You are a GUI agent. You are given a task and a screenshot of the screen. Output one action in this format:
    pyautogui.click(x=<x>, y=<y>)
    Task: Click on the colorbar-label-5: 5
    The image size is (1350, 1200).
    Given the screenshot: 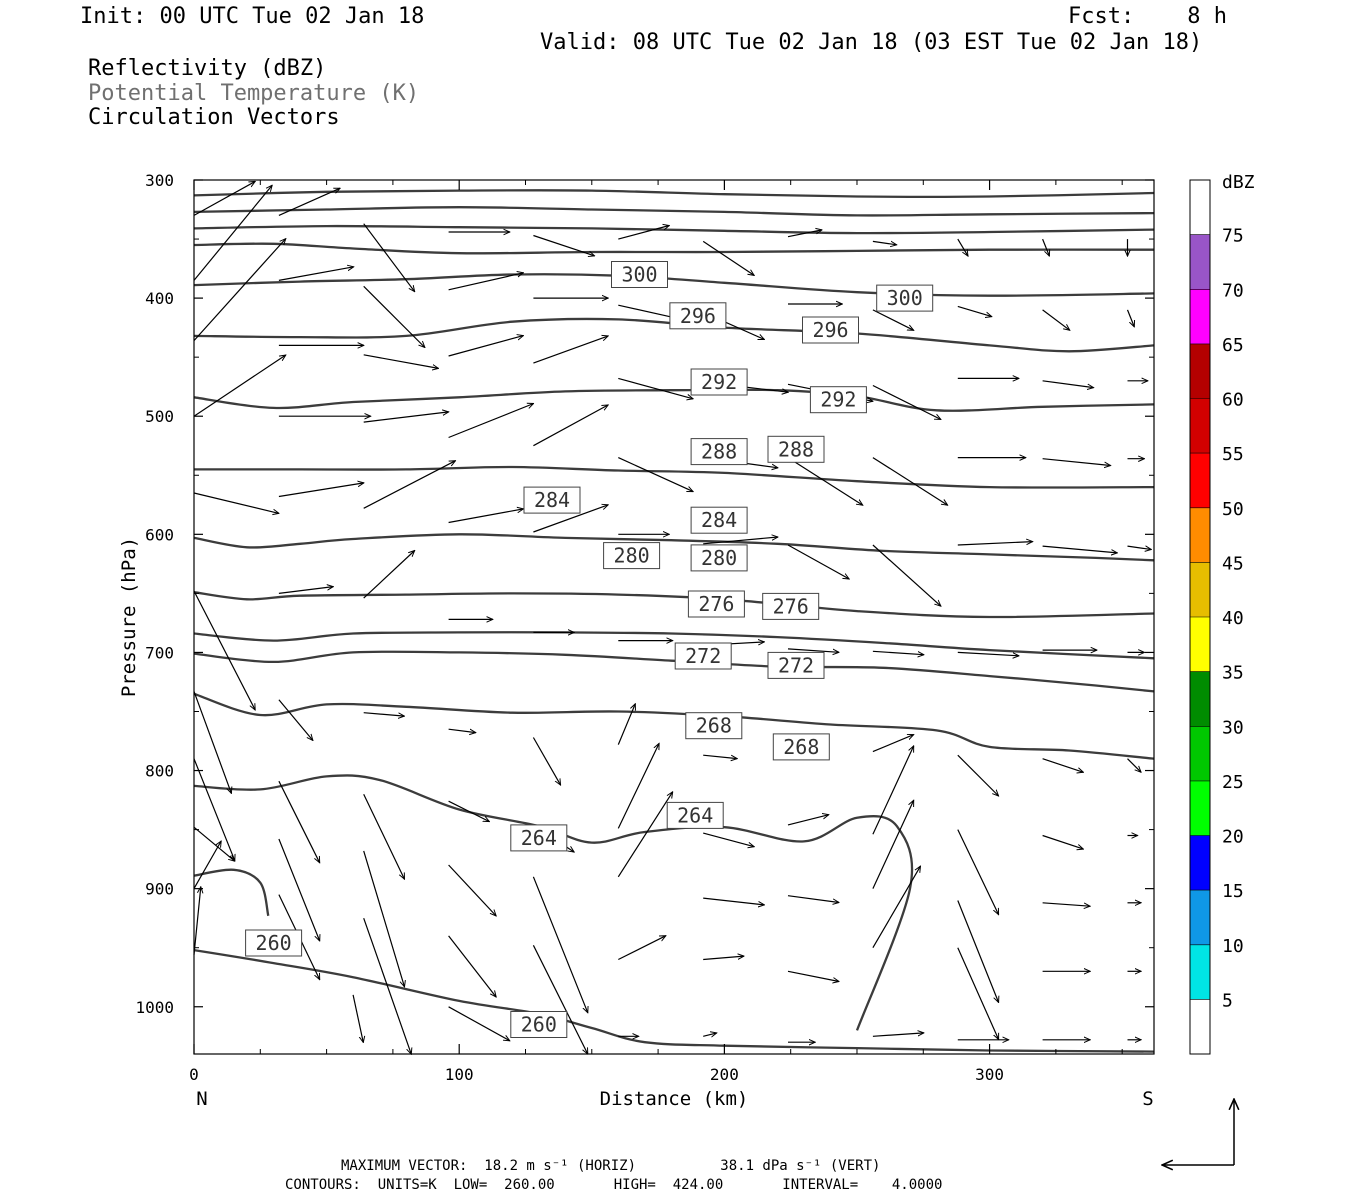 What is the action you would take?
    pyautogui.click(x=1227, y=1000)
    